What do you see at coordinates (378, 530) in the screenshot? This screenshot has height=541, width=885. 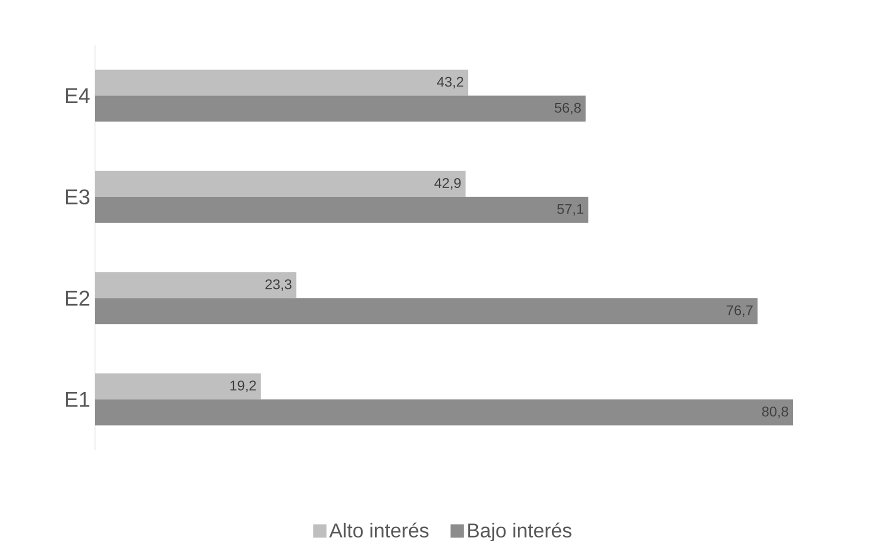 I see `legend-label: Alto interés` at bounding box center [378, 530].